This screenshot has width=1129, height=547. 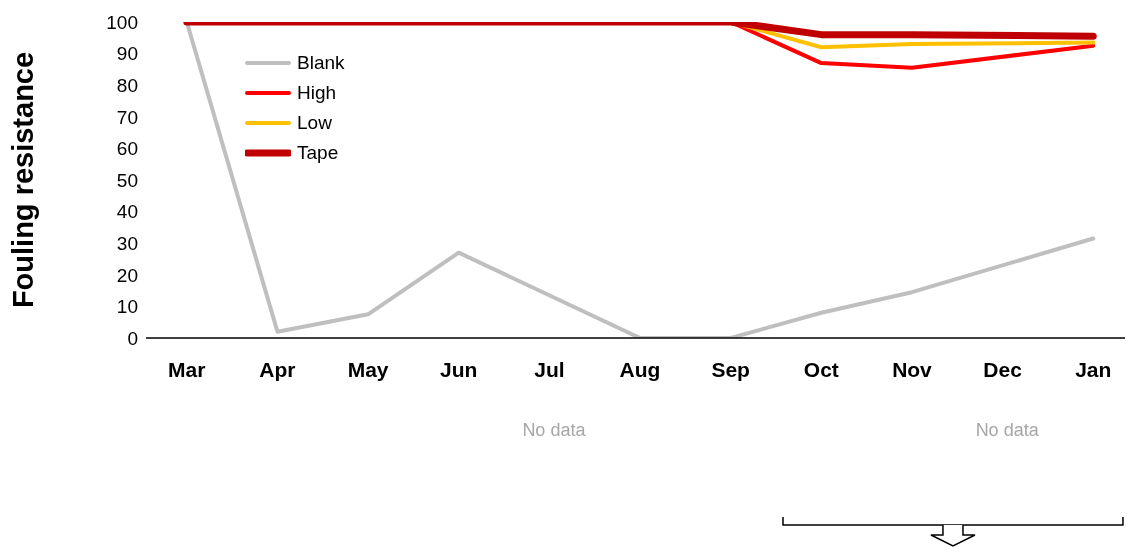 What do you see at coordinates (912, 369) in the screenshot?
I see `x-tick-label: Nov` at bounding box center [912, 369].